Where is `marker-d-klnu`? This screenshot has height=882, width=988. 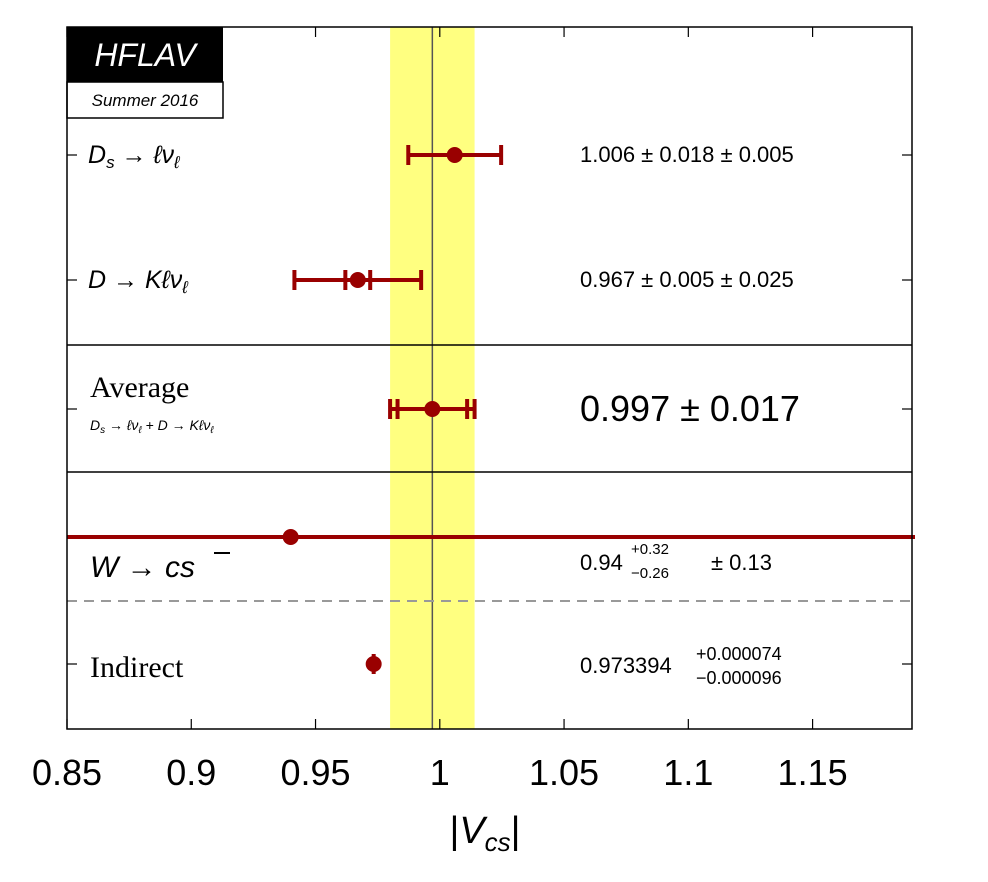 marker-d-klnu is located at coordinates (357, 280).